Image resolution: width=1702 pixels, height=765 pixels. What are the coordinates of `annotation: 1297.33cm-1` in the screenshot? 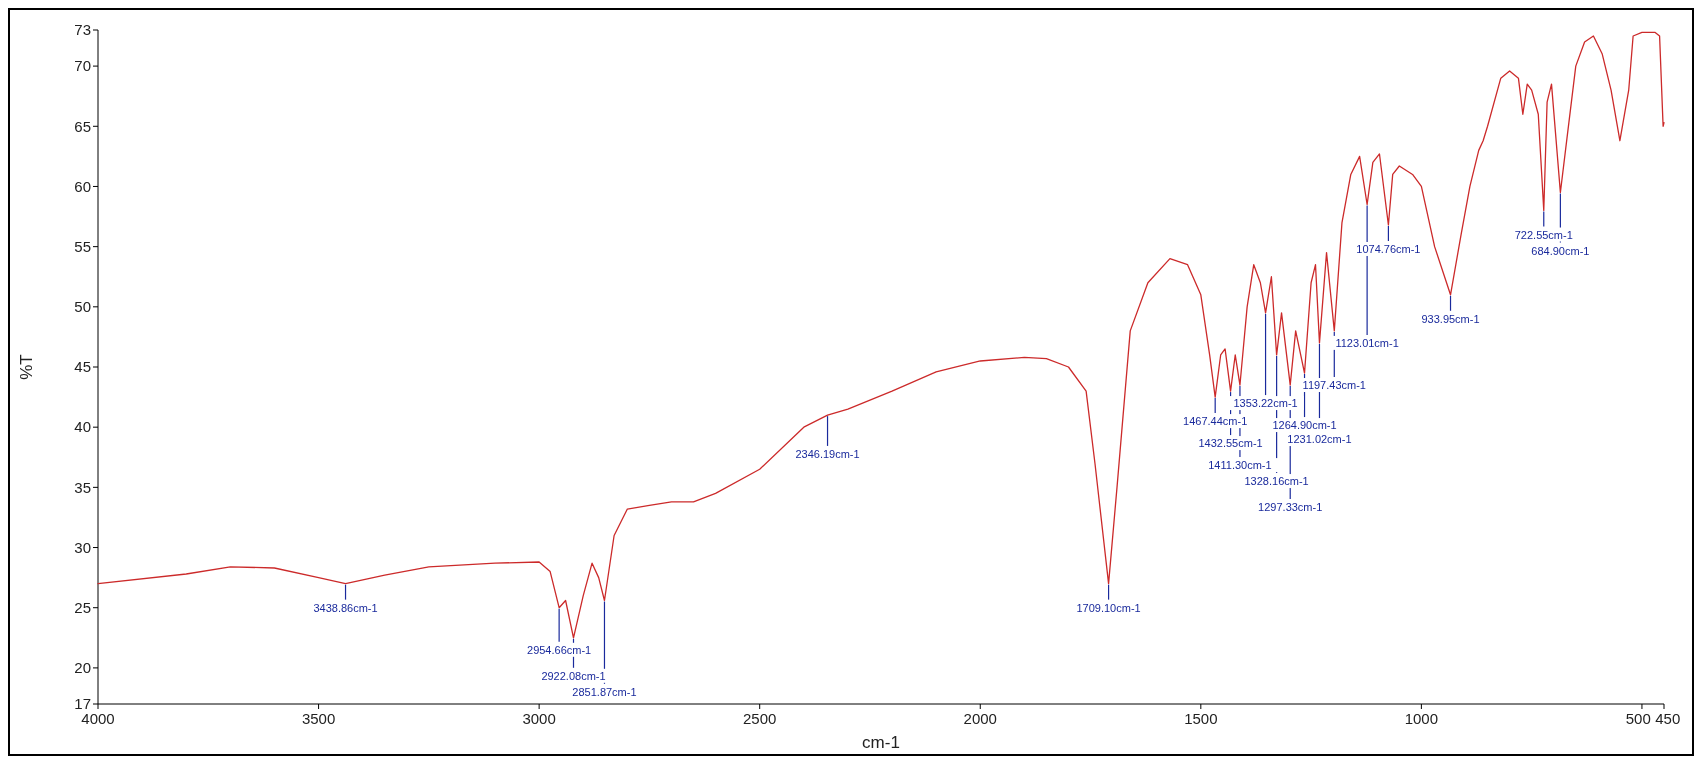 It's located at (1290, 507).